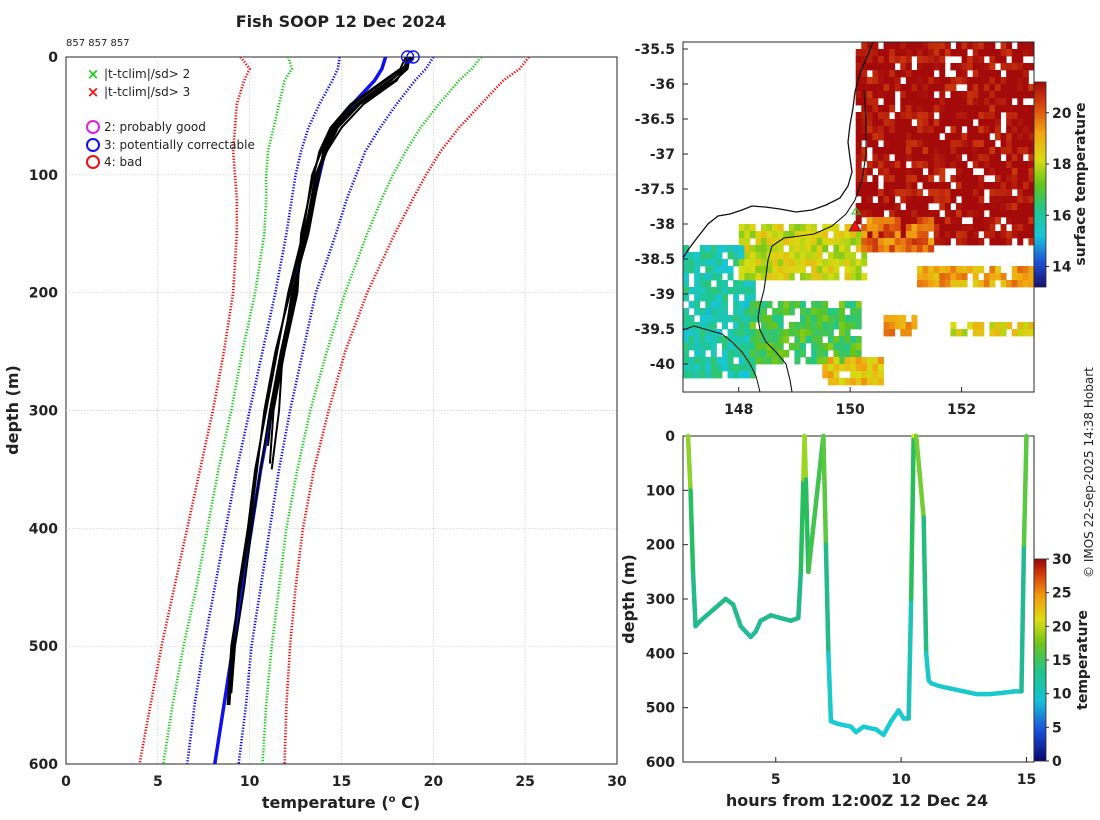  Describe the element at coordinates (655, 190) in the screenshot. I see `map-ytick-label: -37.5` at that location.